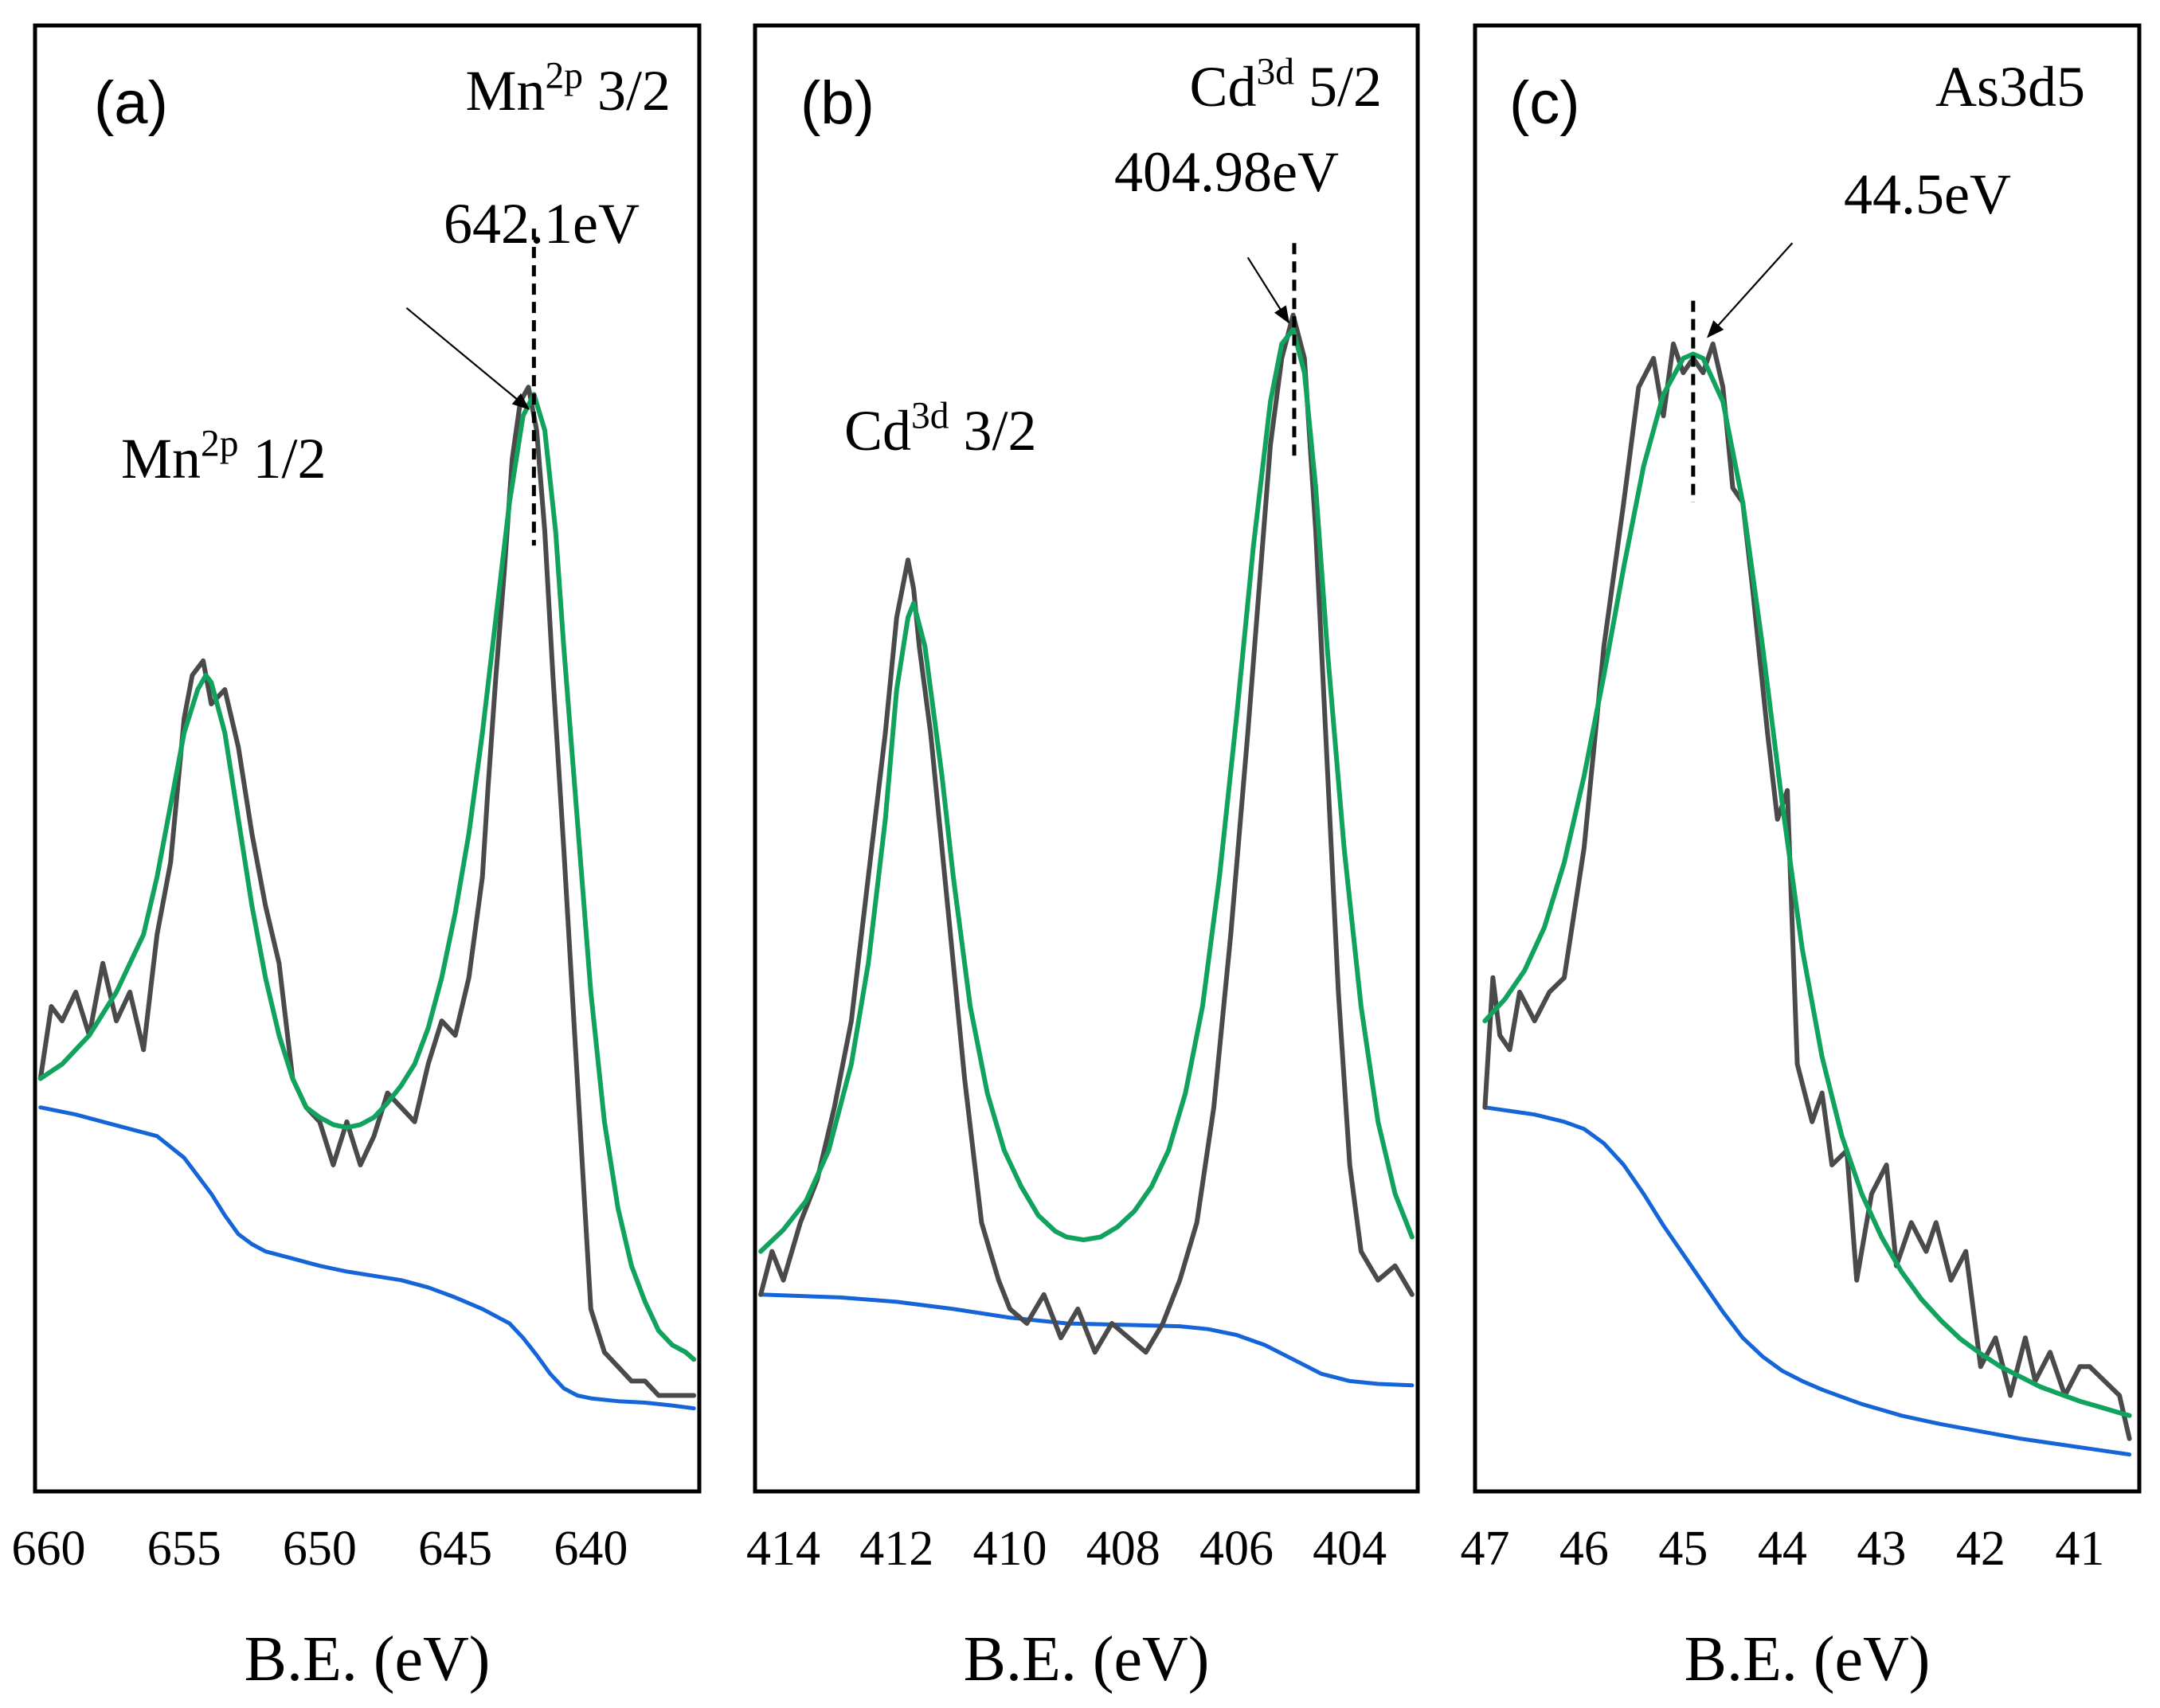 The image size is (2160, 1708). I want to click on panel-b-title-superscript: 3d, so click(1275, 72).